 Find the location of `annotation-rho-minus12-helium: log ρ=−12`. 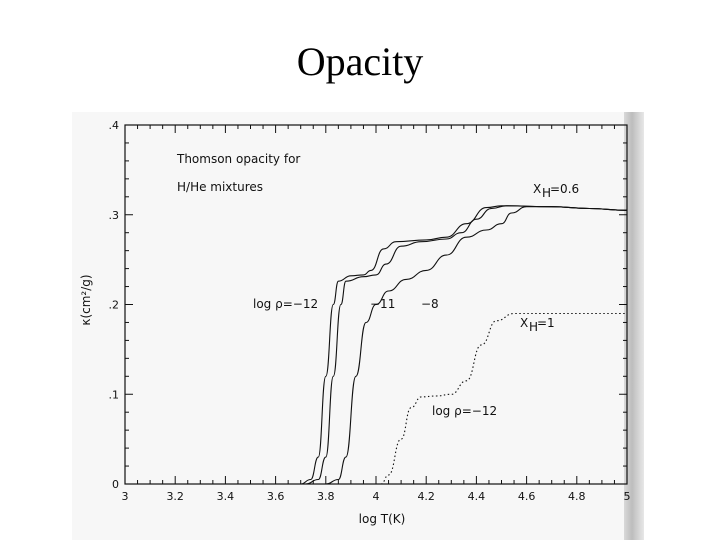

annotation-rho-minus12-helium: log ρ=−12 is located at coordinates (464, 411).